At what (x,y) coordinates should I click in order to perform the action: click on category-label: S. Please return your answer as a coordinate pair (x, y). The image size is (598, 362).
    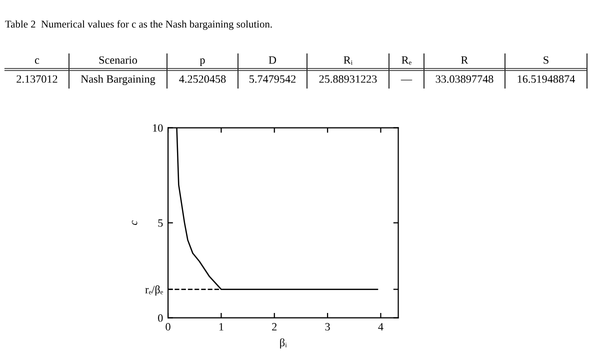
    Looking at the image, I should click on (546, 60).